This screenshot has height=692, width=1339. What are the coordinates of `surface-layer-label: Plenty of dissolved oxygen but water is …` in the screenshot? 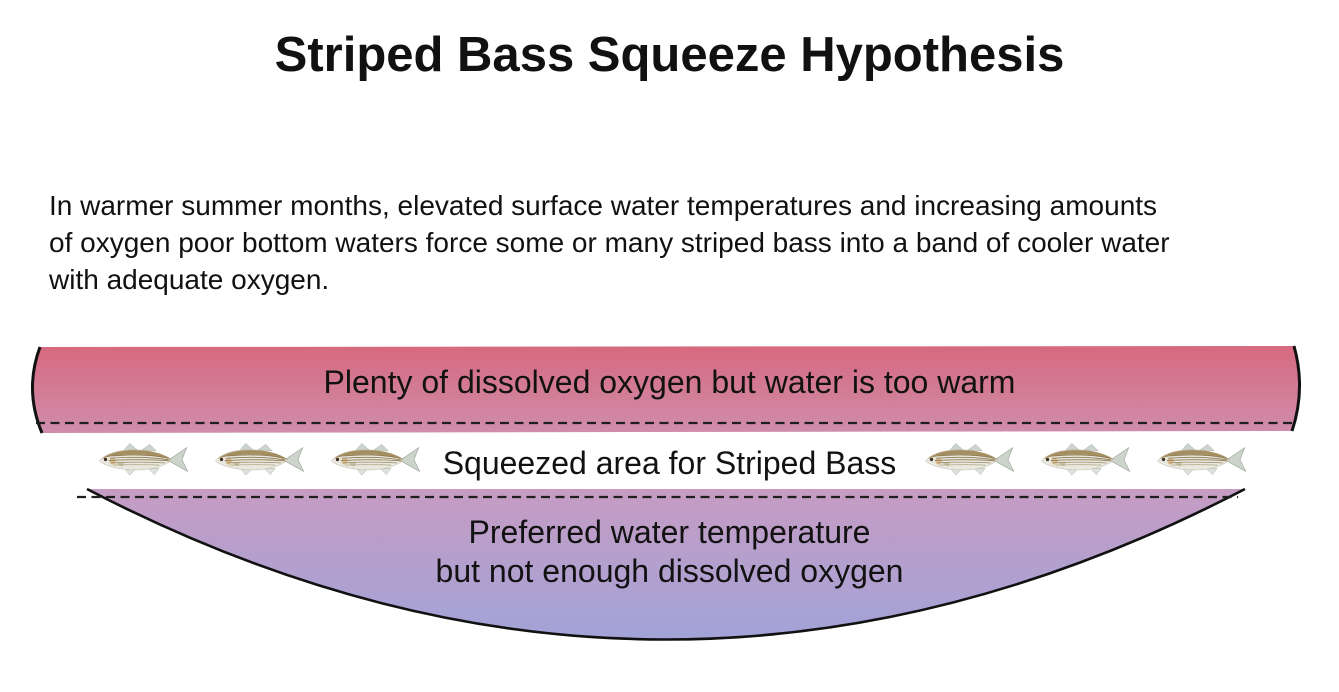 It's located at (669, 382).